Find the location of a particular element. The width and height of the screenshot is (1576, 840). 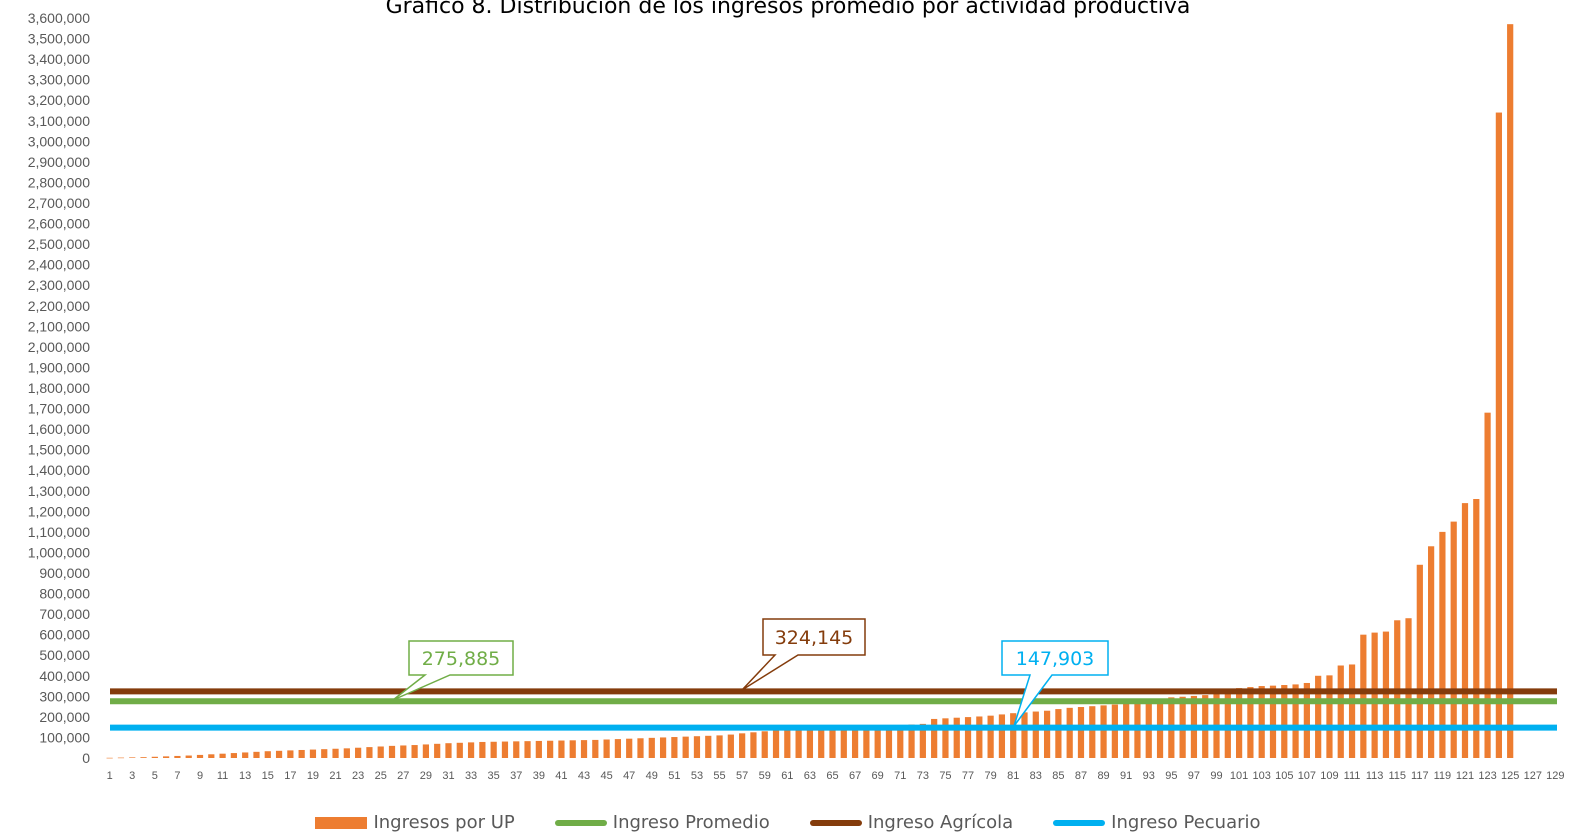

x-tick-label: 115 is located at coordinates (1397, 776).